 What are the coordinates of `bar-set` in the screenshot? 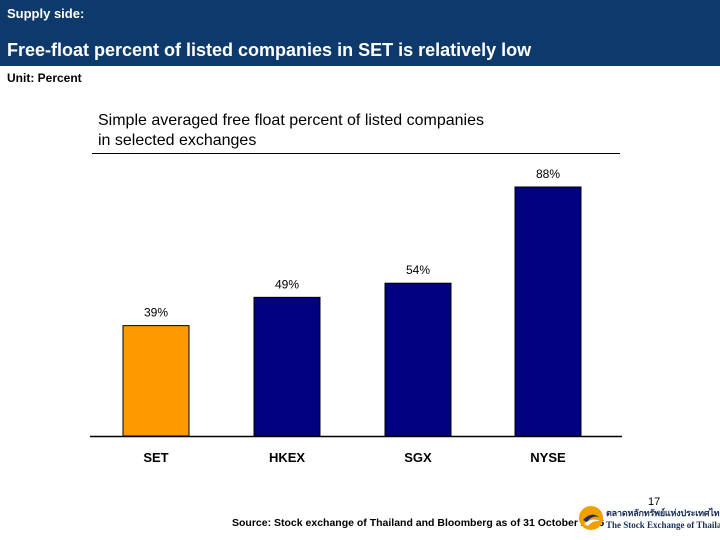 It's located at (156, 381).